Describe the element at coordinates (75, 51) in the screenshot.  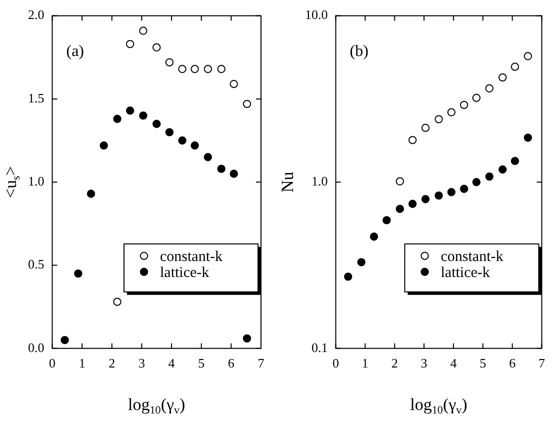
I see `annotation: (a)` at that location.